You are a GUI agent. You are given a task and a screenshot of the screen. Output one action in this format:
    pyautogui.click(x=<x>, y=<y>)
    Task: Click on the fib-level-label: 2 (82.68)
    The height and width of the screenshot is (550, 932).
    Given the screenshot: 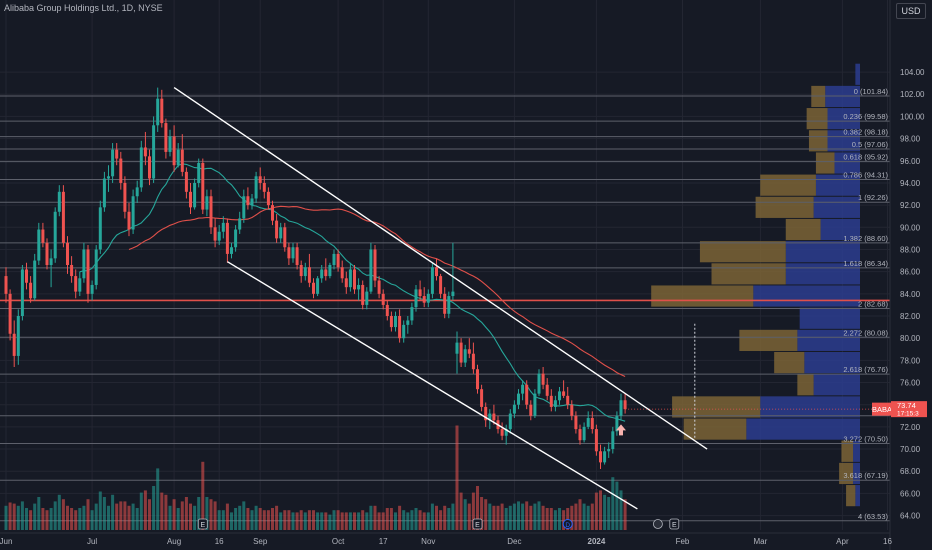 What is the action you would take?
    pyautogui.click(x=873, y=303)
    